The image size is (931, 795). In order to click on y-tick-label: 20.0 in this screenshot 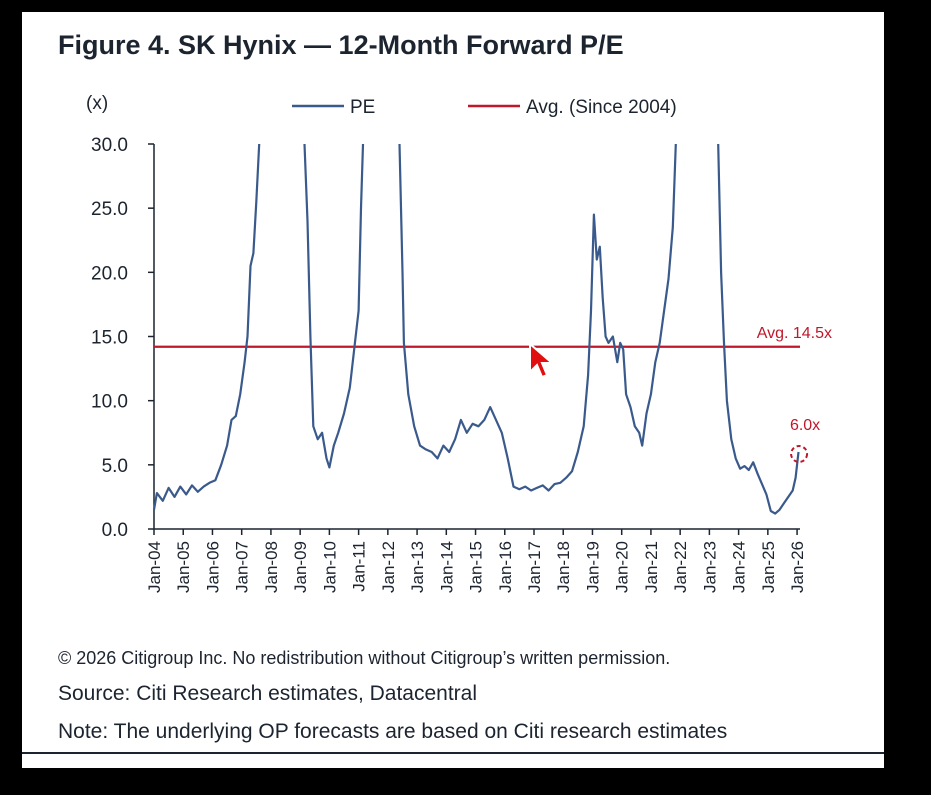, I will do `click(109, 273)`.